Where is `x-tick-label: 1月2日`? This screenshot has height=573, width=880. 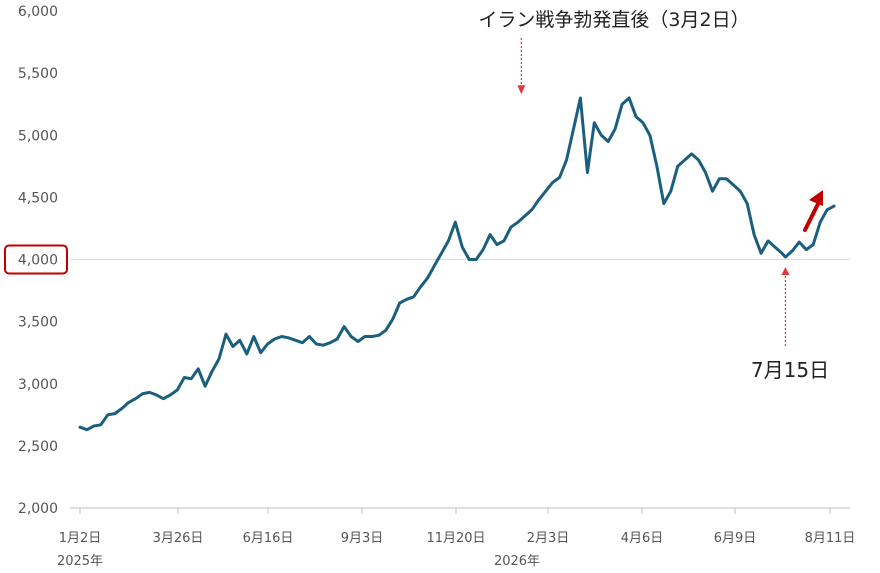 x-tick-label: 1月2日 is located at coordinates (80, 538).